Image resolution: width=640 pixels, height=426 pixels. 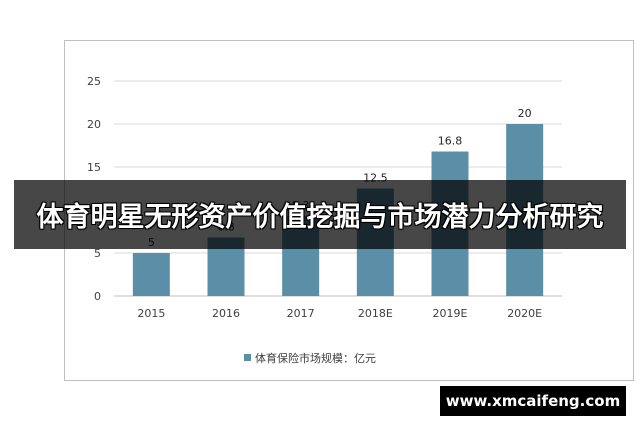 What do you see at coordinates (247, 357) in the screenshot?
I see `legend-swatch` at bounding box center [247, 357].